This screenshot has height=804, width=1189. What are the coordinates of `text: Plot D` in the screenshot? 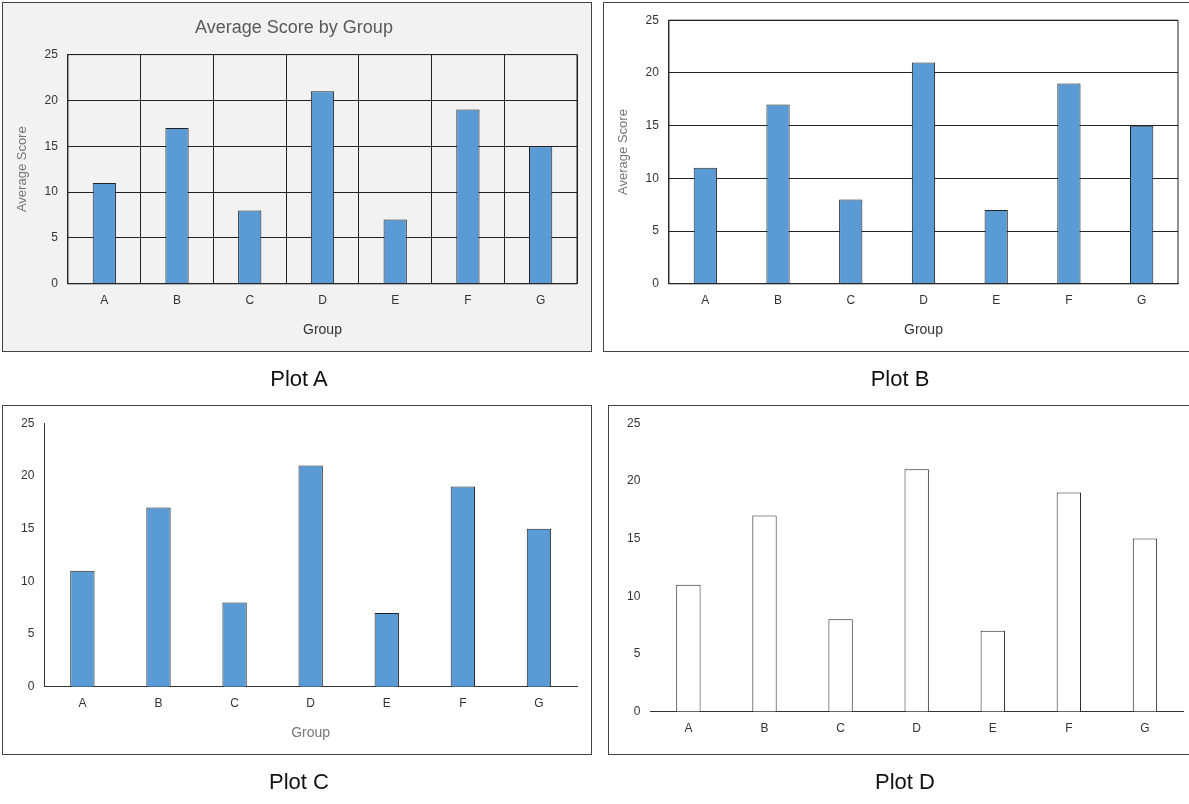 It's located at (905, 782).